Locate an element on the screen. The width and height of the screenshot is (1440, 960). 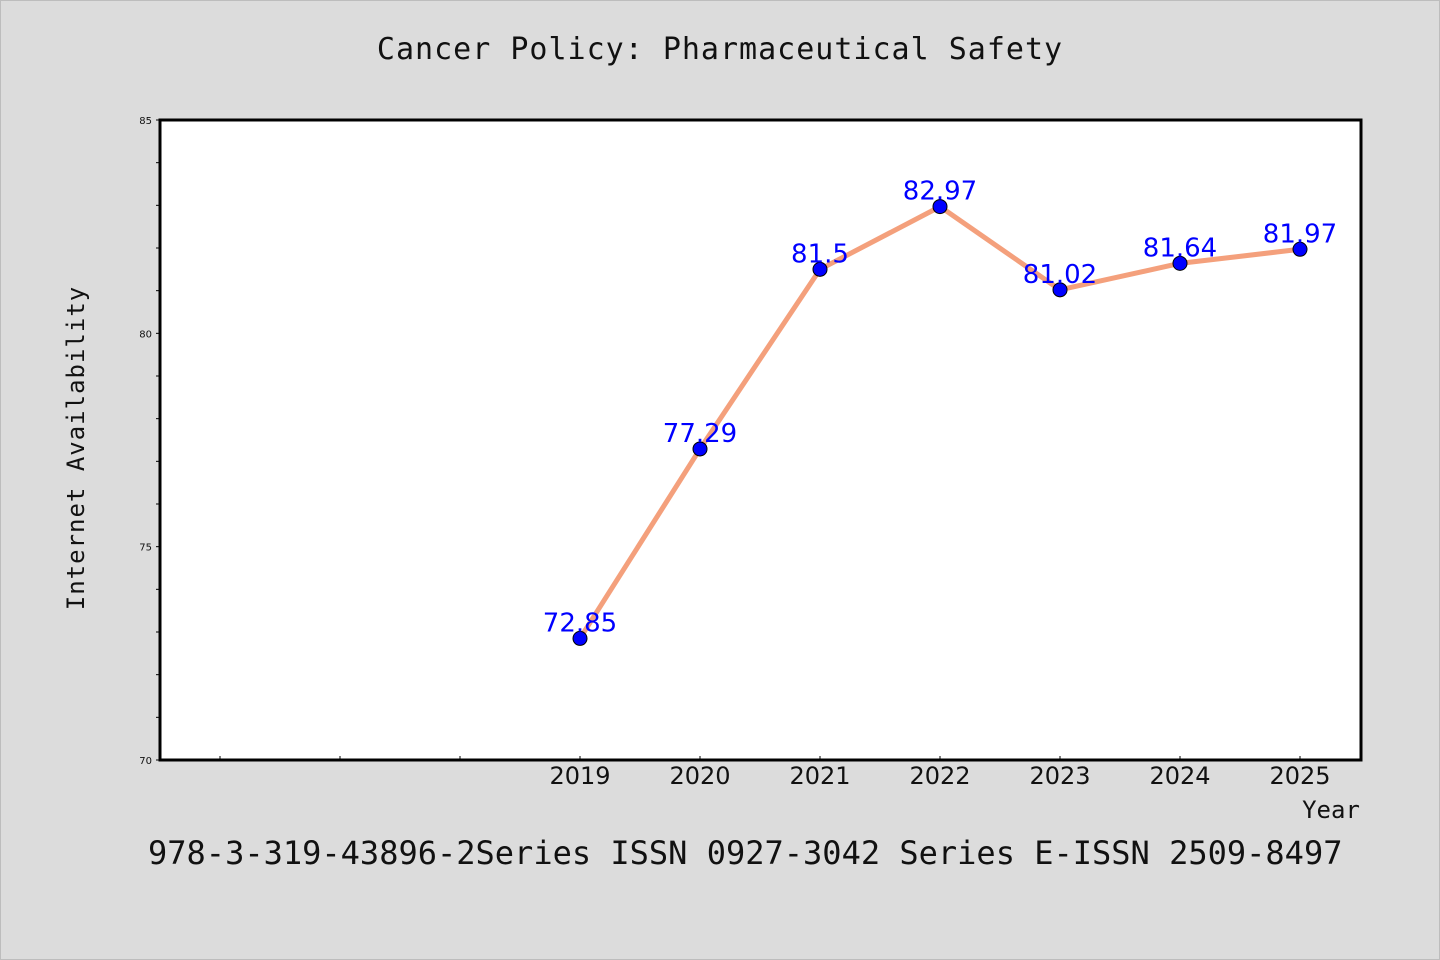
data-label: 81.5 is located at coordinates (820, 254).